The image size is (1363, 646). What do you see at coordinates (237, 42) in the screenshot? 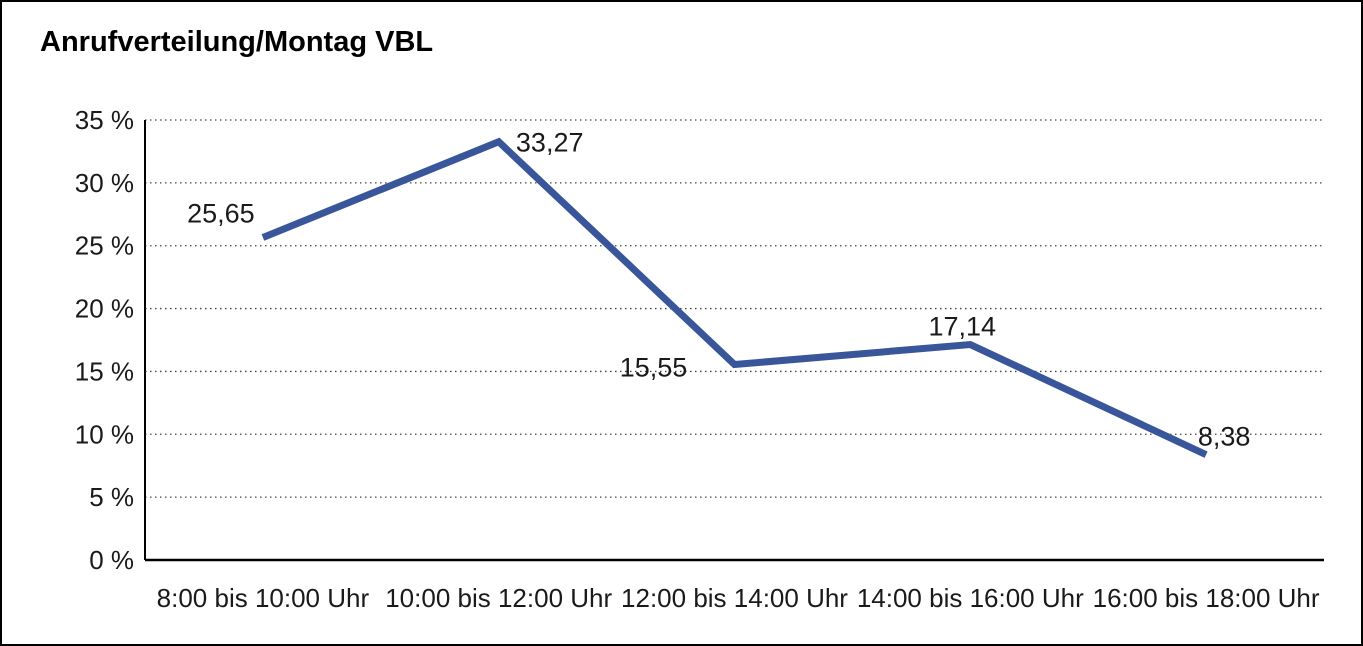
I see `chart-title: Anrufverteilung/Montag VBL` at bounding box center [237, 42].